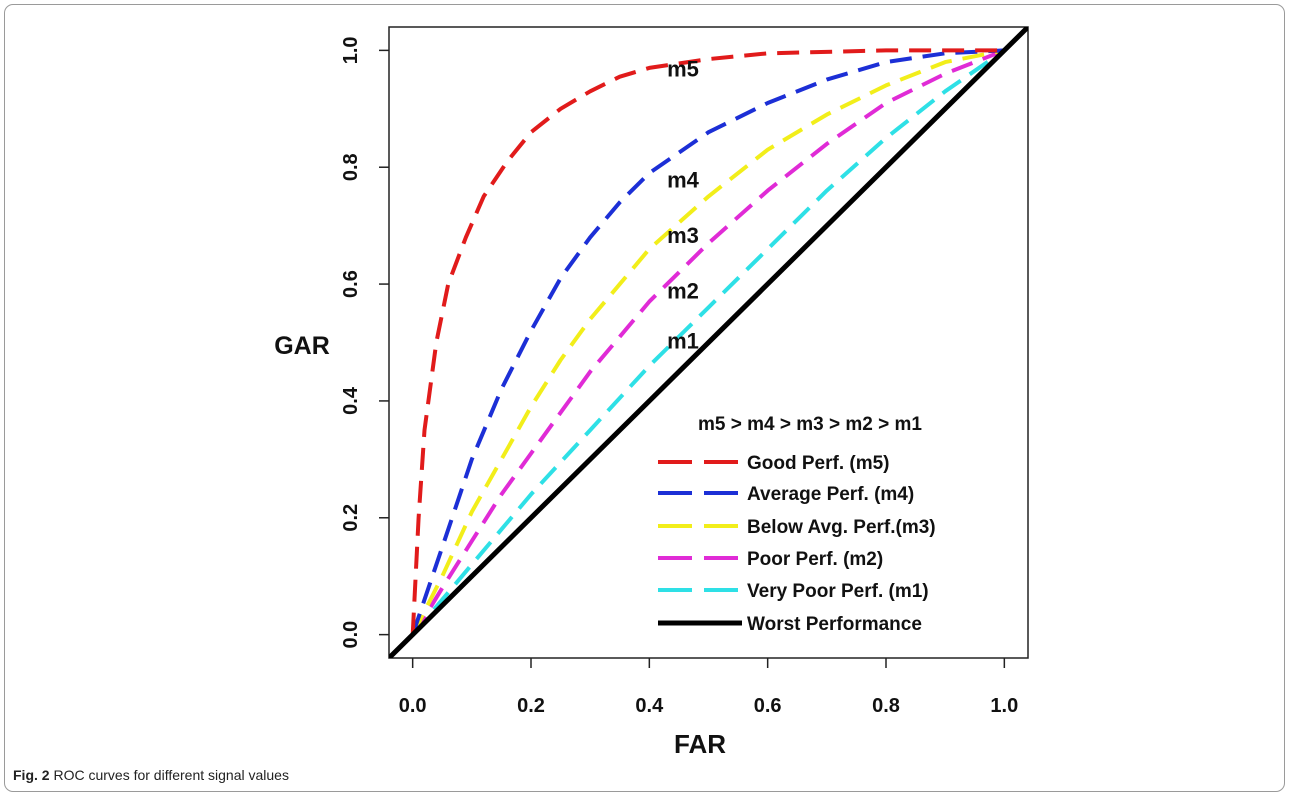  I want to click on legend-title: m5 > m4 > m3 > m2 > m1, so click(810, 424).